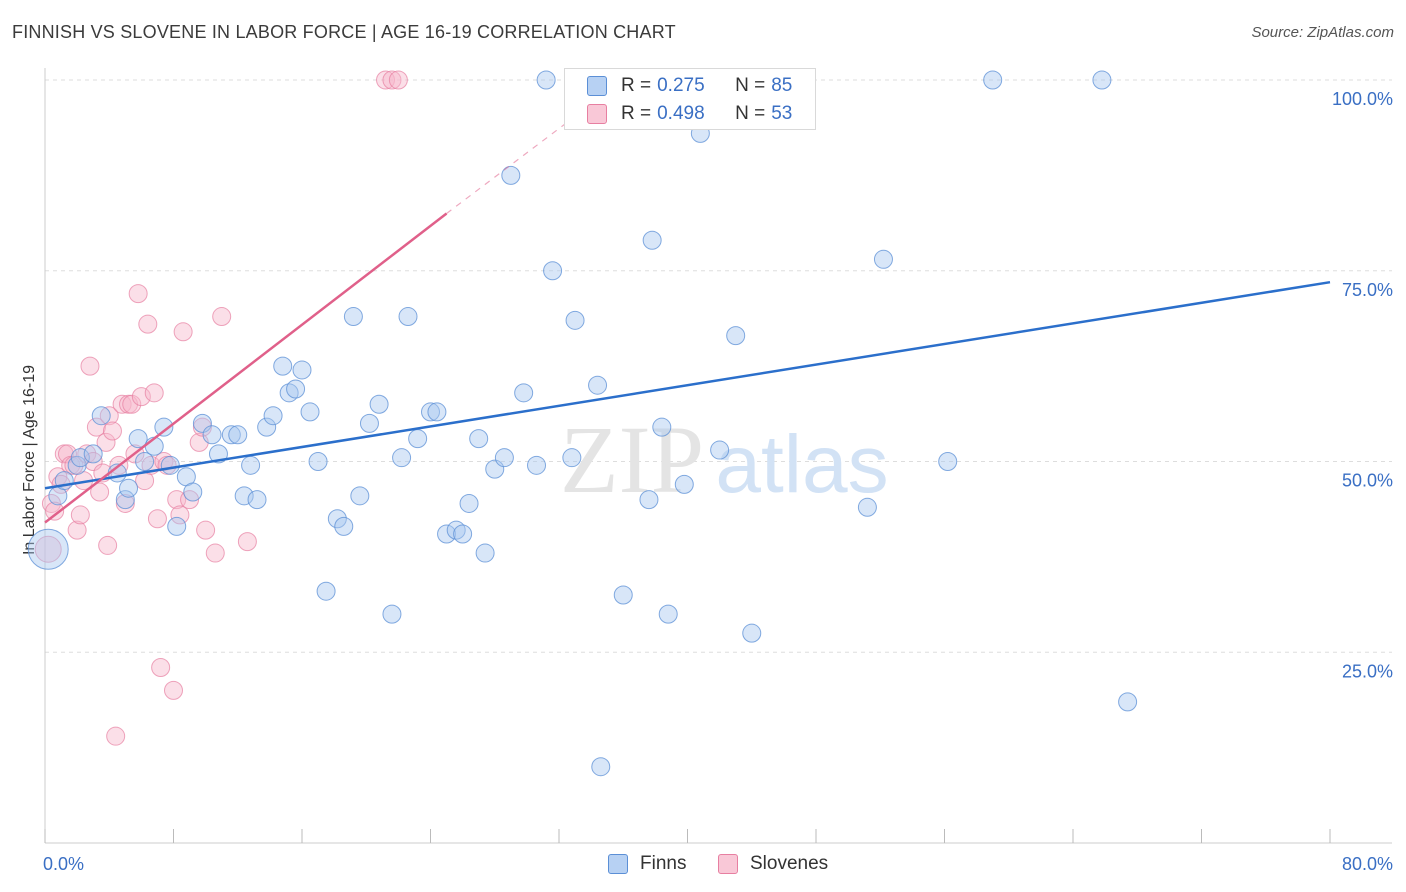 The height and width of the screenshot is (892, 1406). Describe the element at coordinates (597, 114) in the screenshot. I see `slovenes-swatch` at that location.